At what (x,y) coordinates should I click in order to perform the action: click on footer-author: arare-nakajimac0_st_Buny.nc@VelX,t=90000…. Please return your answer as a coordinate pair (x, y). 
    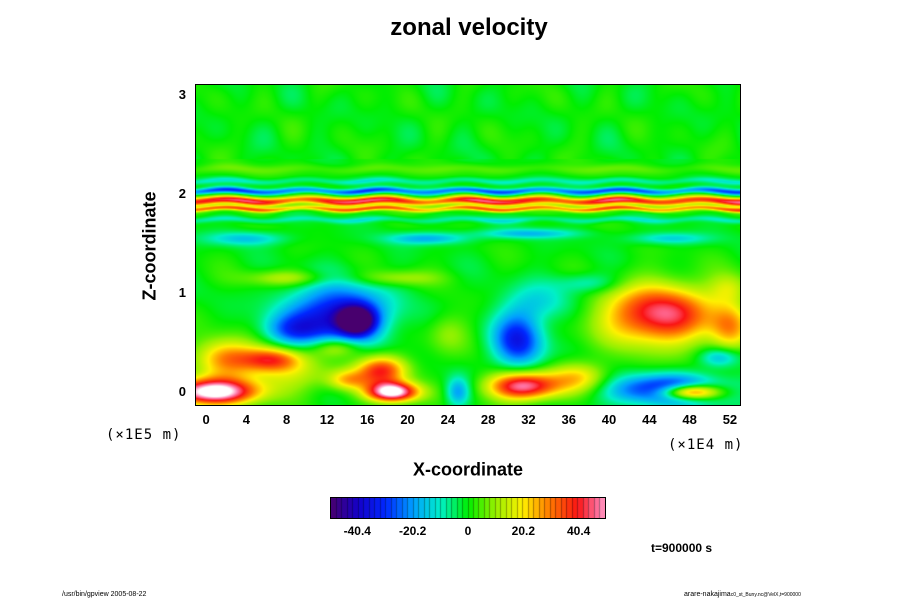
    Looking at the image, I should click on (742, 594).